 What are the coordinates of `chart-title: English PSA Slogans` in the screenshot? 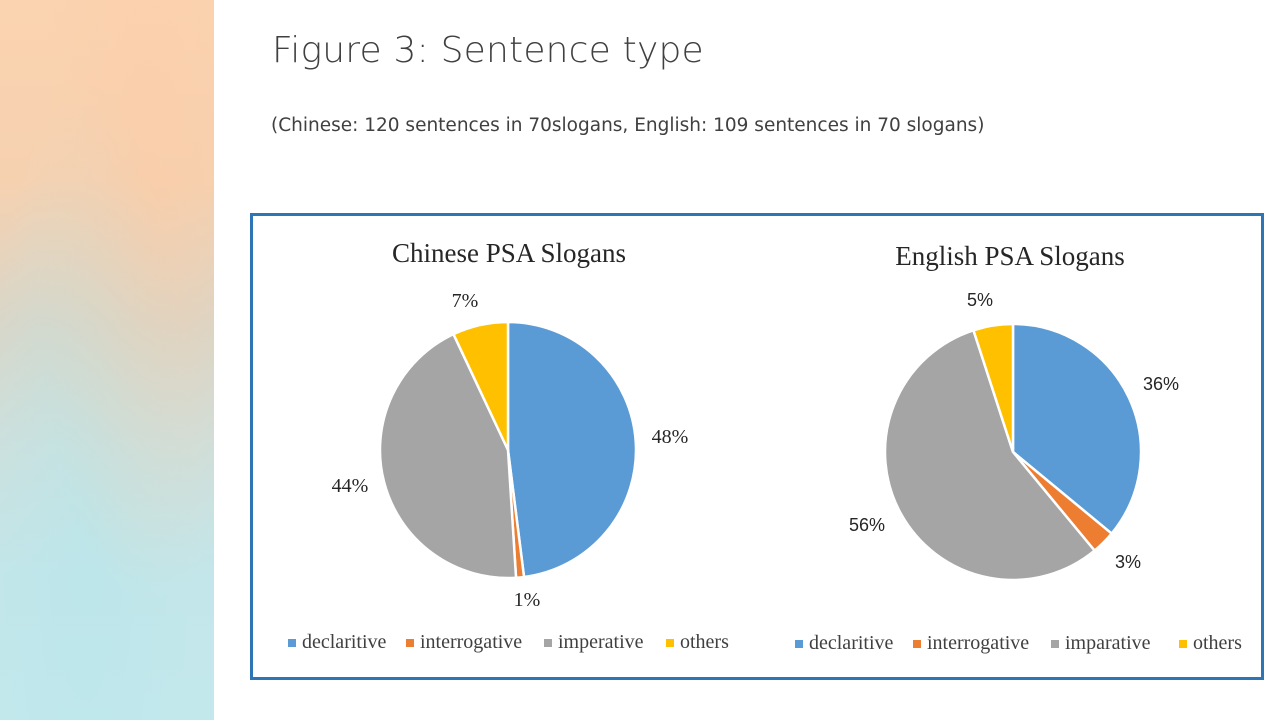 It's located at (1010, 256).